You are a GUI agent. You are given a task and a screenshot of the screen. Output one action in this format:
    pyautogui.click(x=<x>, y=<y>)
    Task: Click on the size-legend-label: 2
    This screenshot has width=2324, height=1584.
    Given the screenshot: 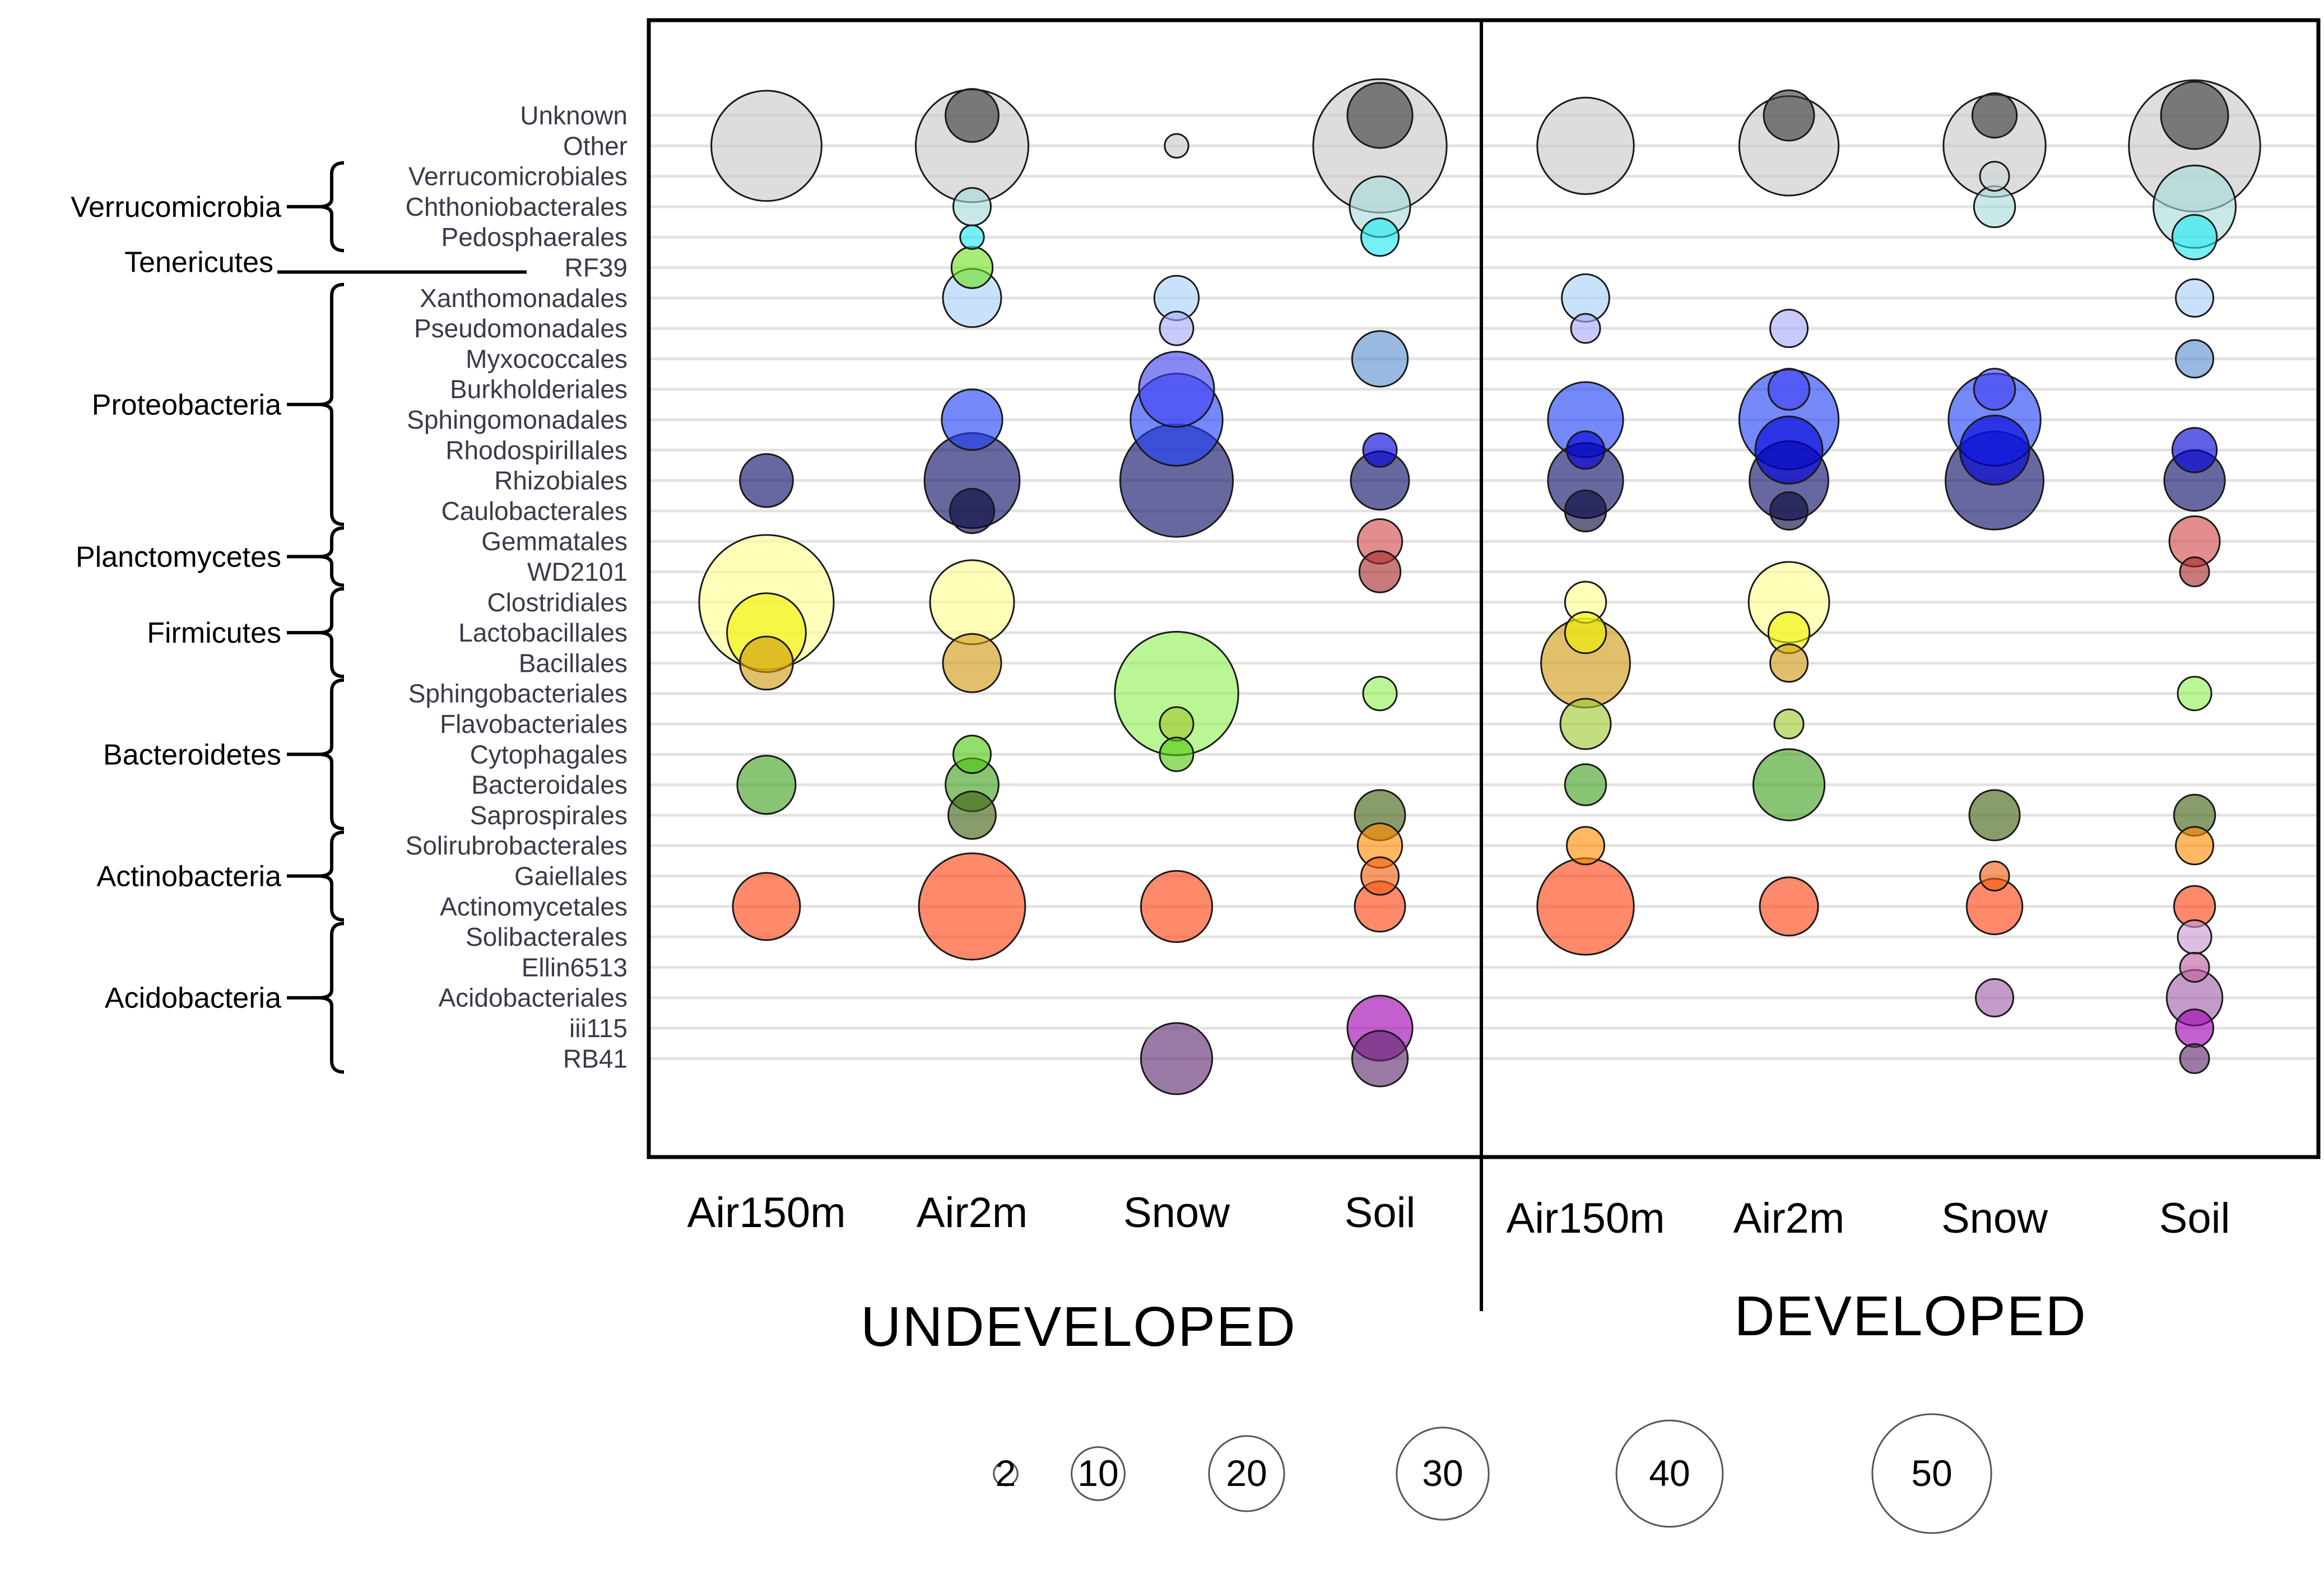 What is the action you would take?
    pyautogui.click(x=1006, y=1473)
    